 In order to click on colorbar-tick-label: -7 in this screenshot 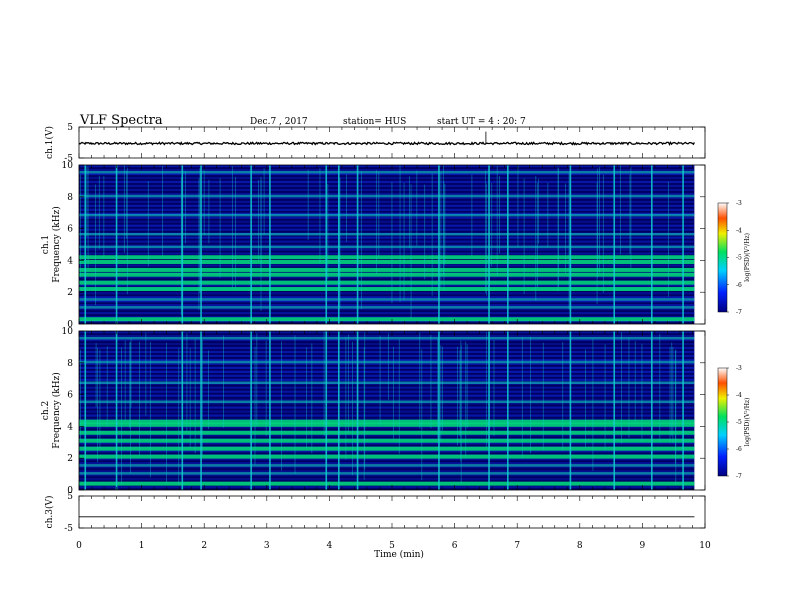, I will do `click(739, 312)`.